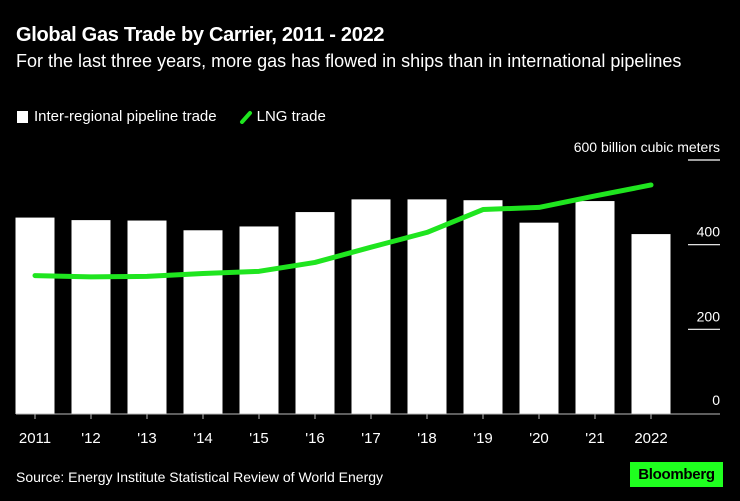  What do you see at coordinates (35, 315) in the screenshot?
I see `bar-2011` at bounding box center [35, 315].